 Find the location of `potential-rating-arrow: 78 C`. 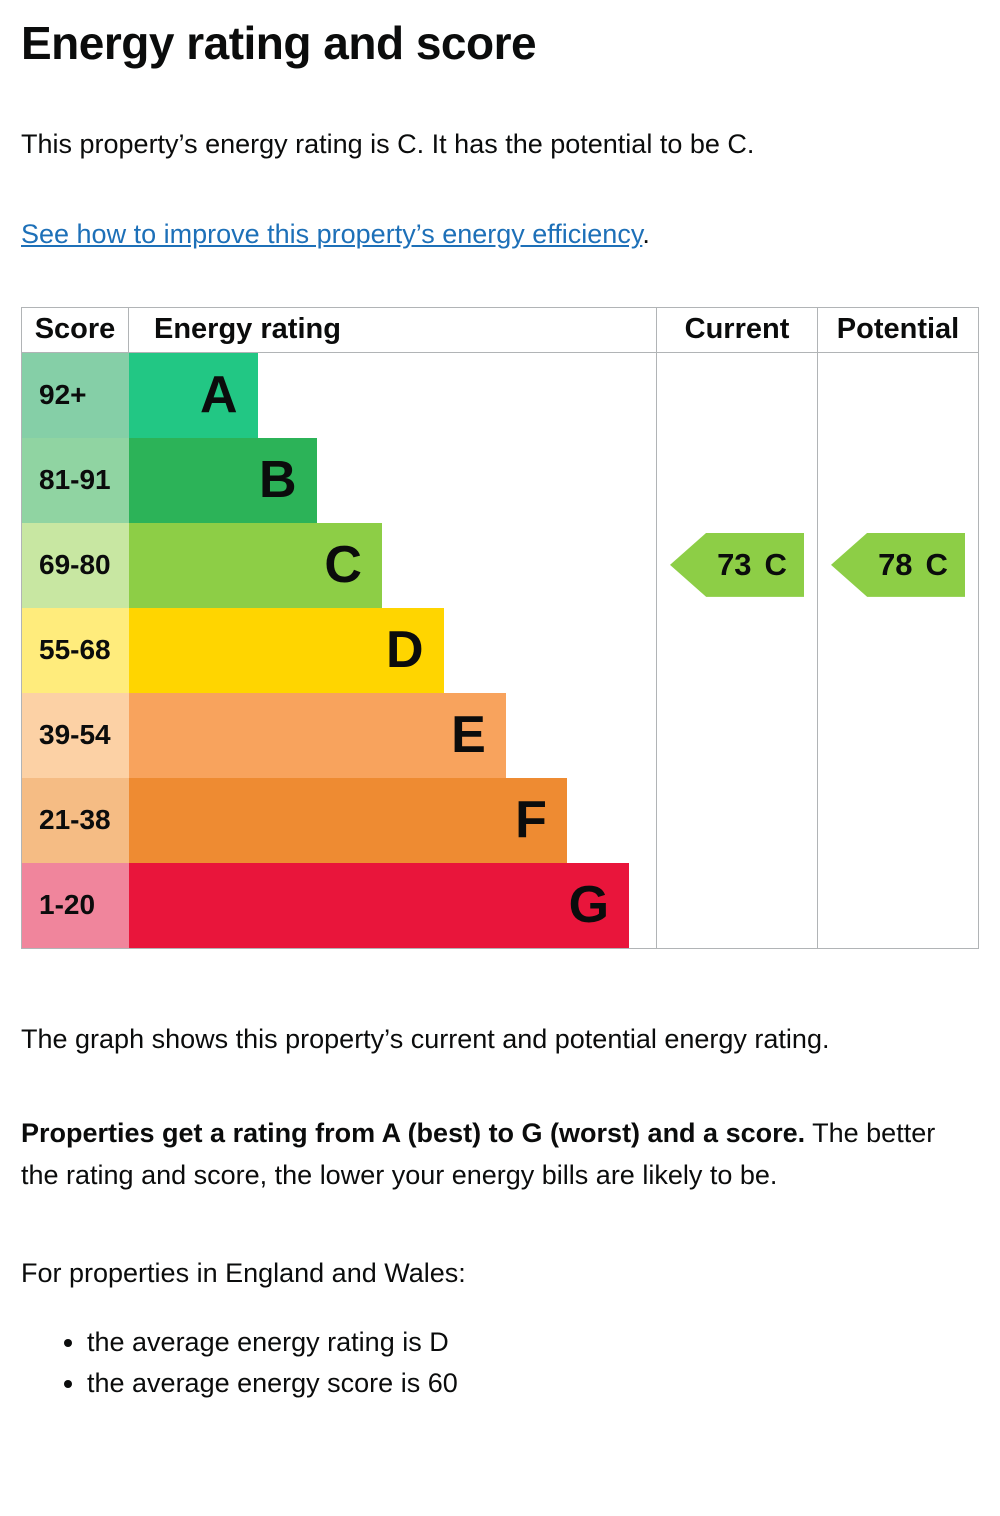

potential-rating-arrow: 78 C is located at coordinates (898, 564).